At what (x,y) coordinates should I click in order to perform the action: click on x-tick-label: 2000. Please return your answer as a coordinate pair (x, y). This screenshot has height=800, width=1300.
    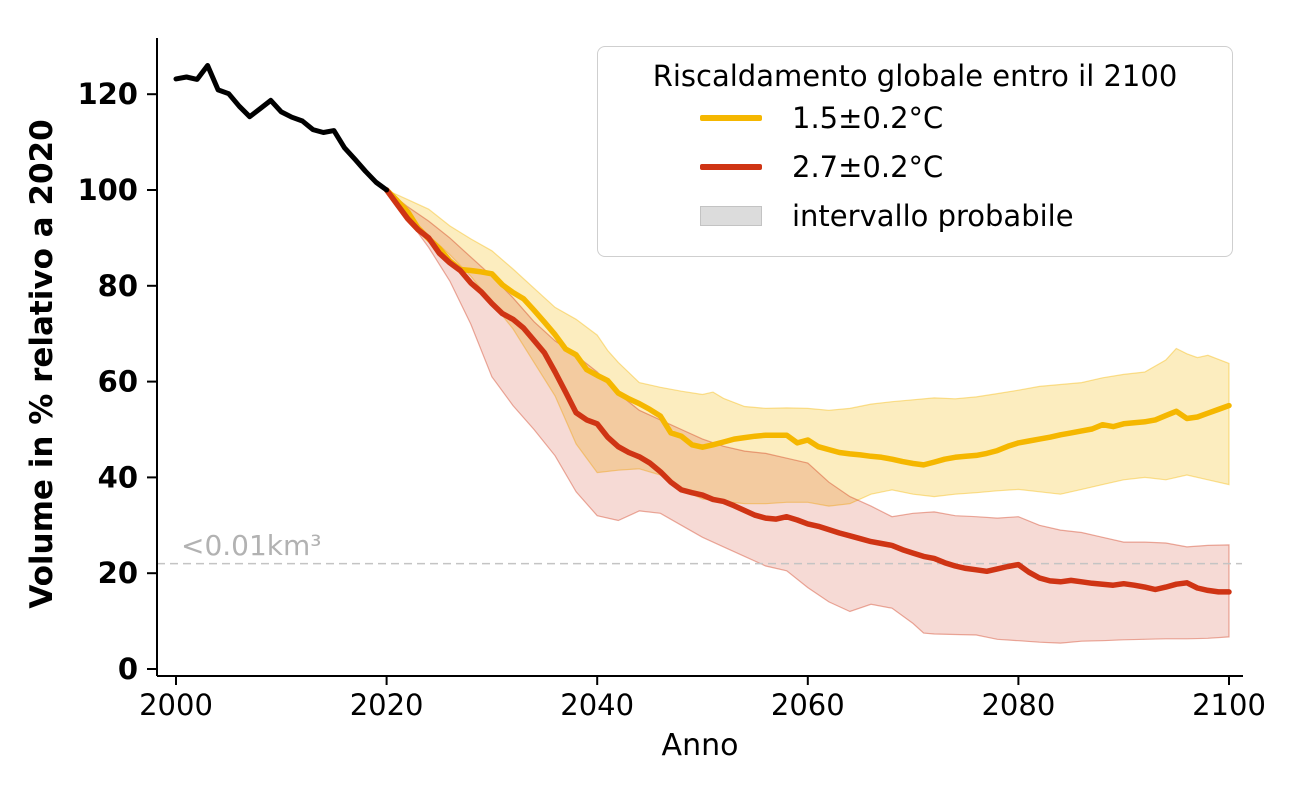
    Looking at the image, I should click on (176, 705).